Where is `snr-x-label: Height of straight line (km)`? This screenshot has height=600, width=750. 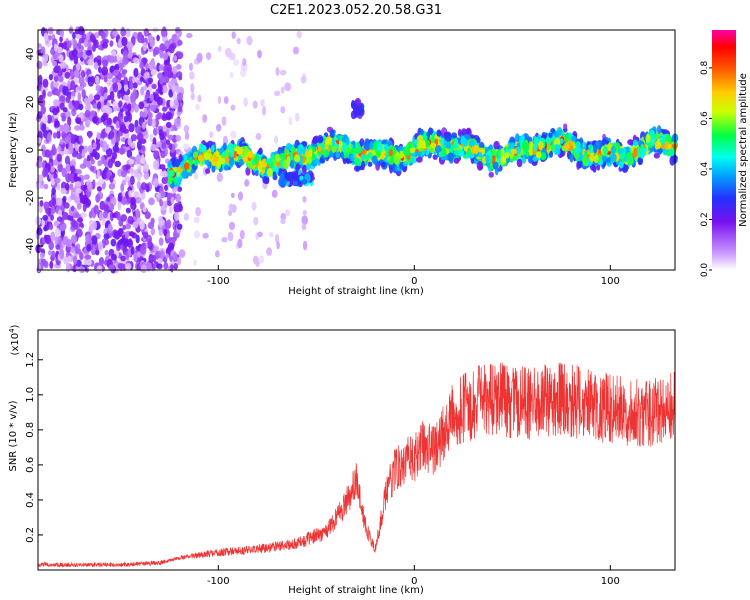 snr-x-label: Height of straight line (km) is located at coordinates (356, 590).